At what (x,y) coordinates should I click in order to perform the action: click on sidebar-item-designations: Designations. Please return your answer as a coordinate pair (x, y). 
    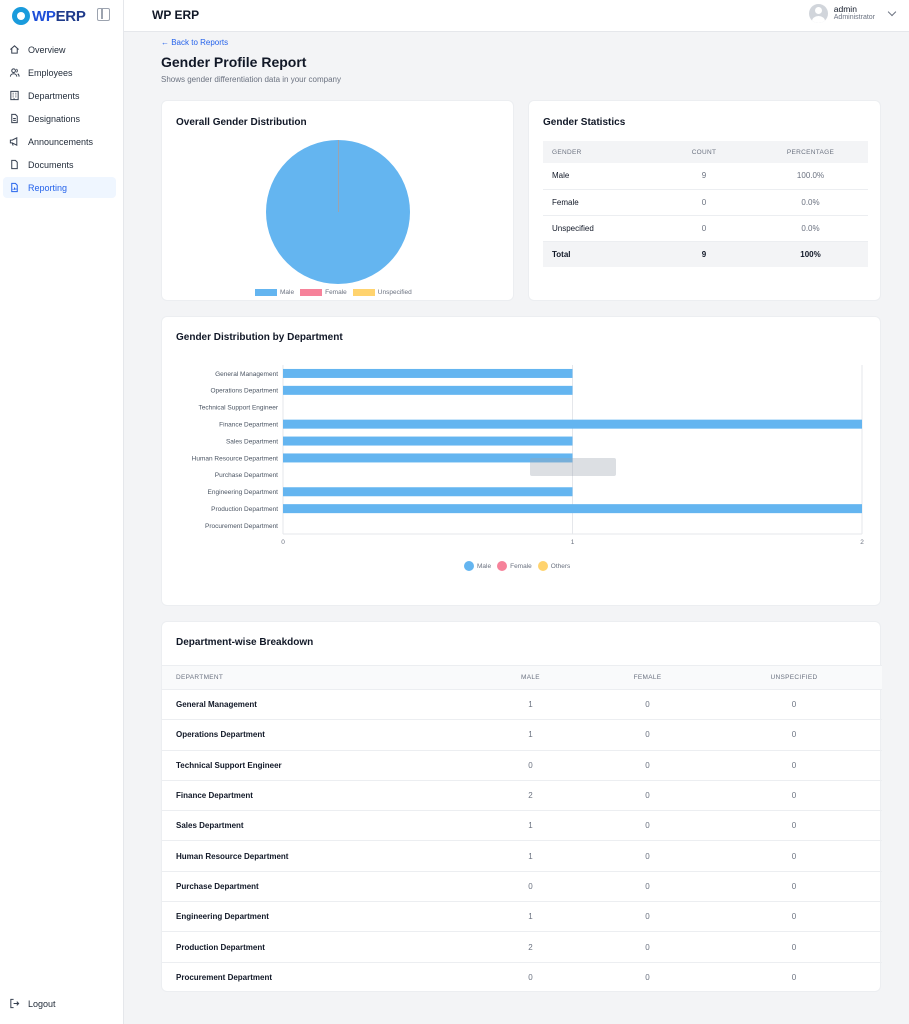
    Looking at the image, I should click on (59, 118).